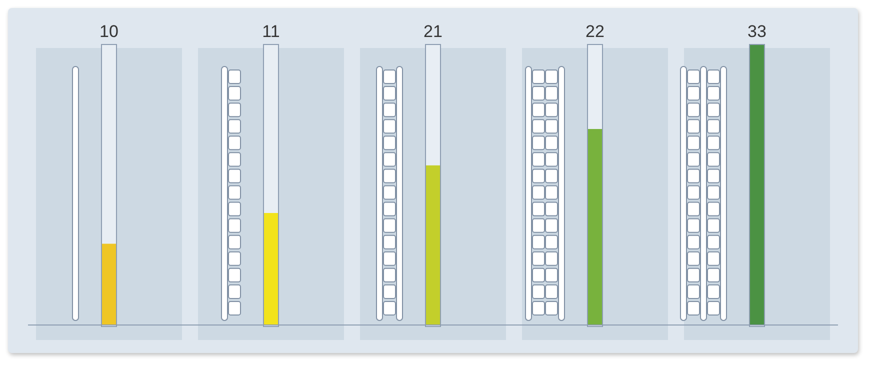 The image size is (872, 369). Describe the element at coordinates (433, 31) in the screenshot. I see `x-tick-label: 21` at that location.